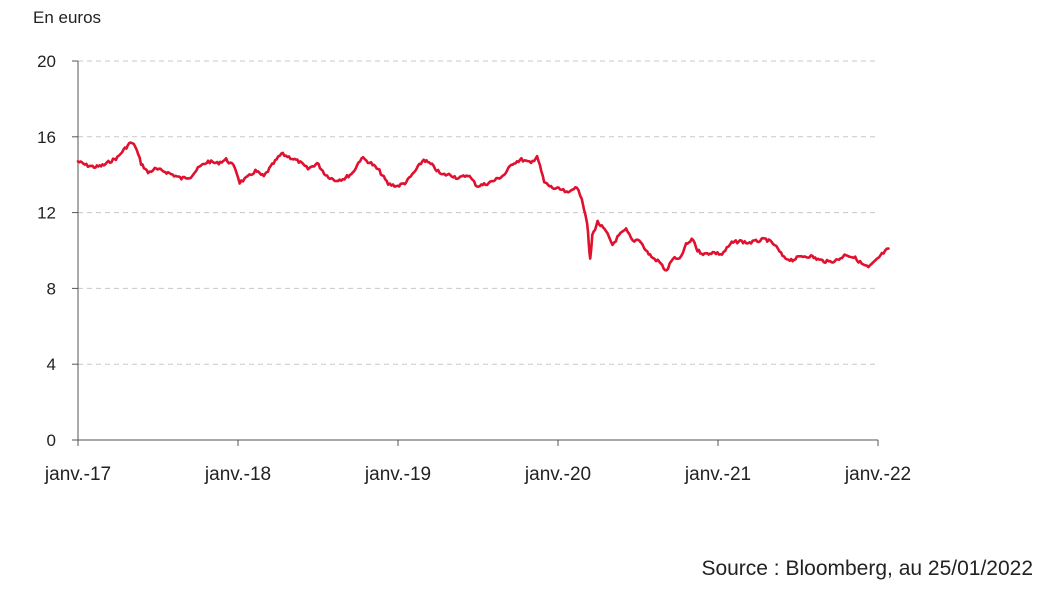 This screenshot has height=590, width=1045. Describe the element at coordinates (877, 474) in the screenshot. I see `x-tick-label: janv.-22` at that location.